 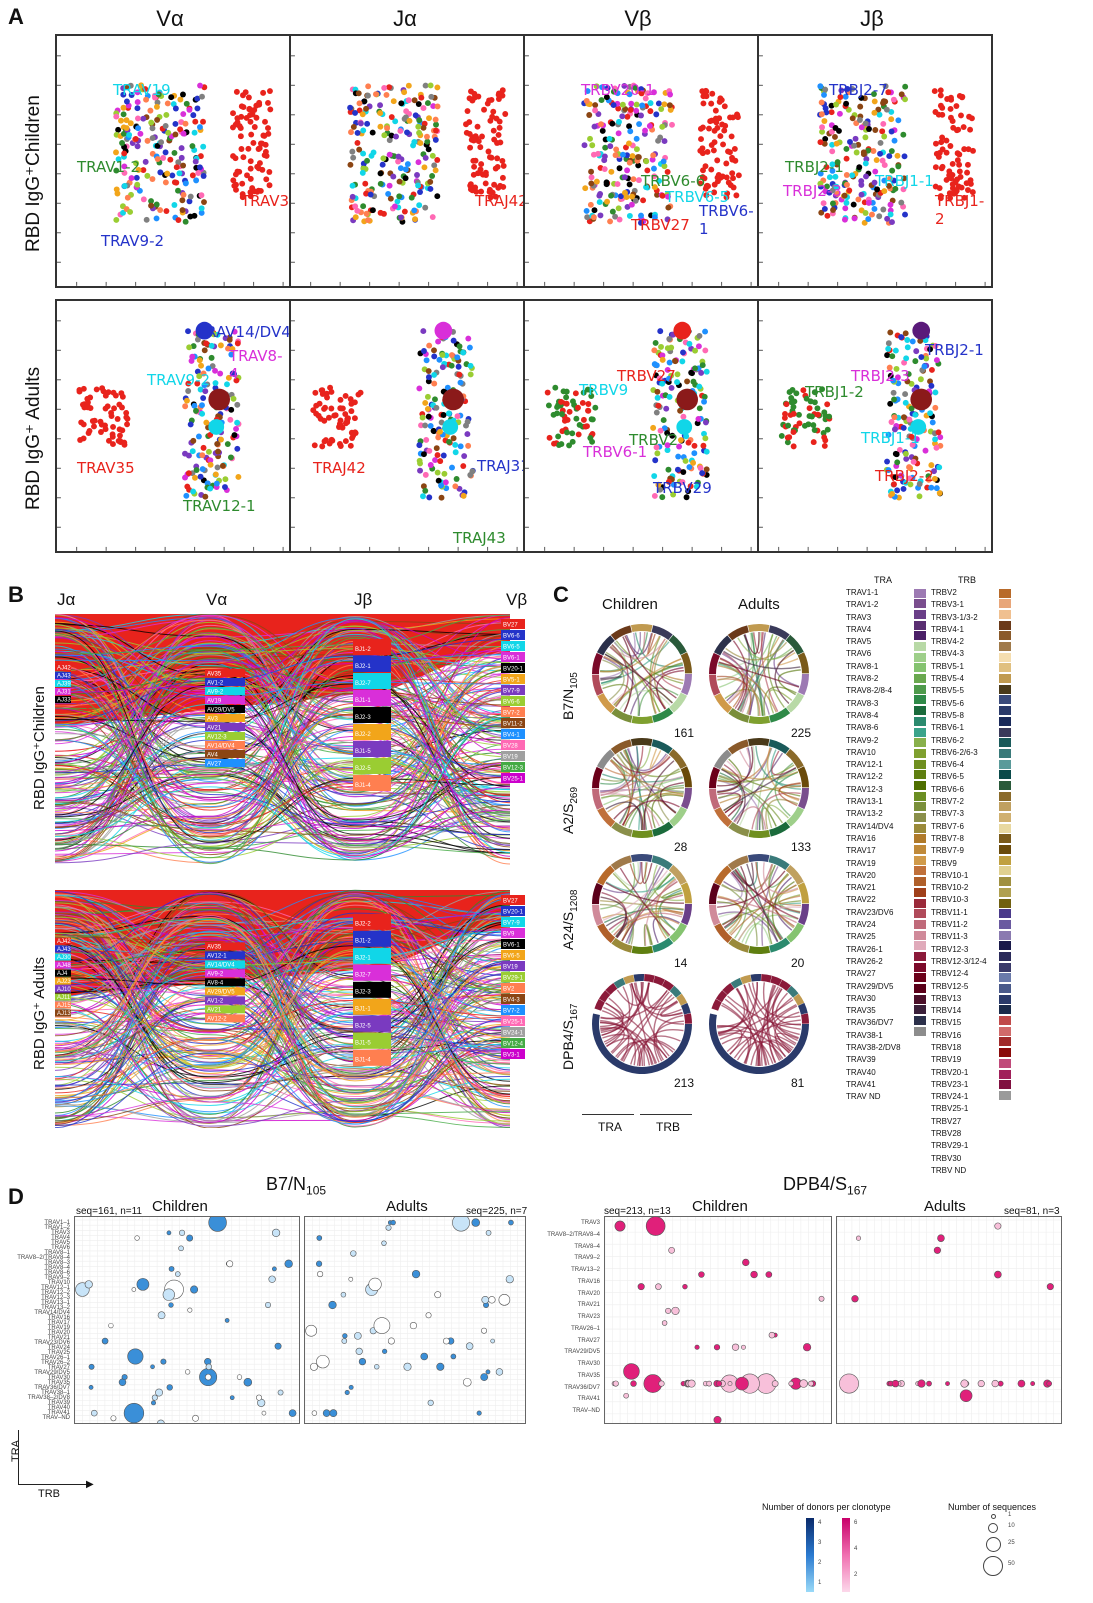 I want to click on bubble-row-label: TRAV5, so click(x=60, y=1243).